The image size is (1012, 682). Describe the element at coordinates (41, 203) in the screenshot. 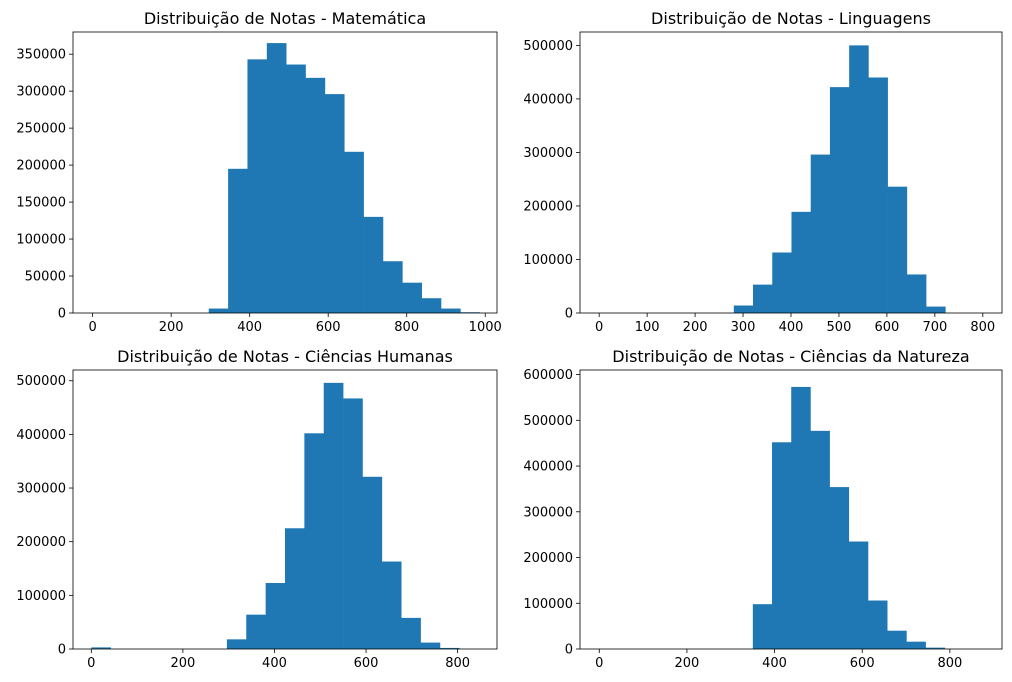

I see `y-tick-label: 150000` at that location.